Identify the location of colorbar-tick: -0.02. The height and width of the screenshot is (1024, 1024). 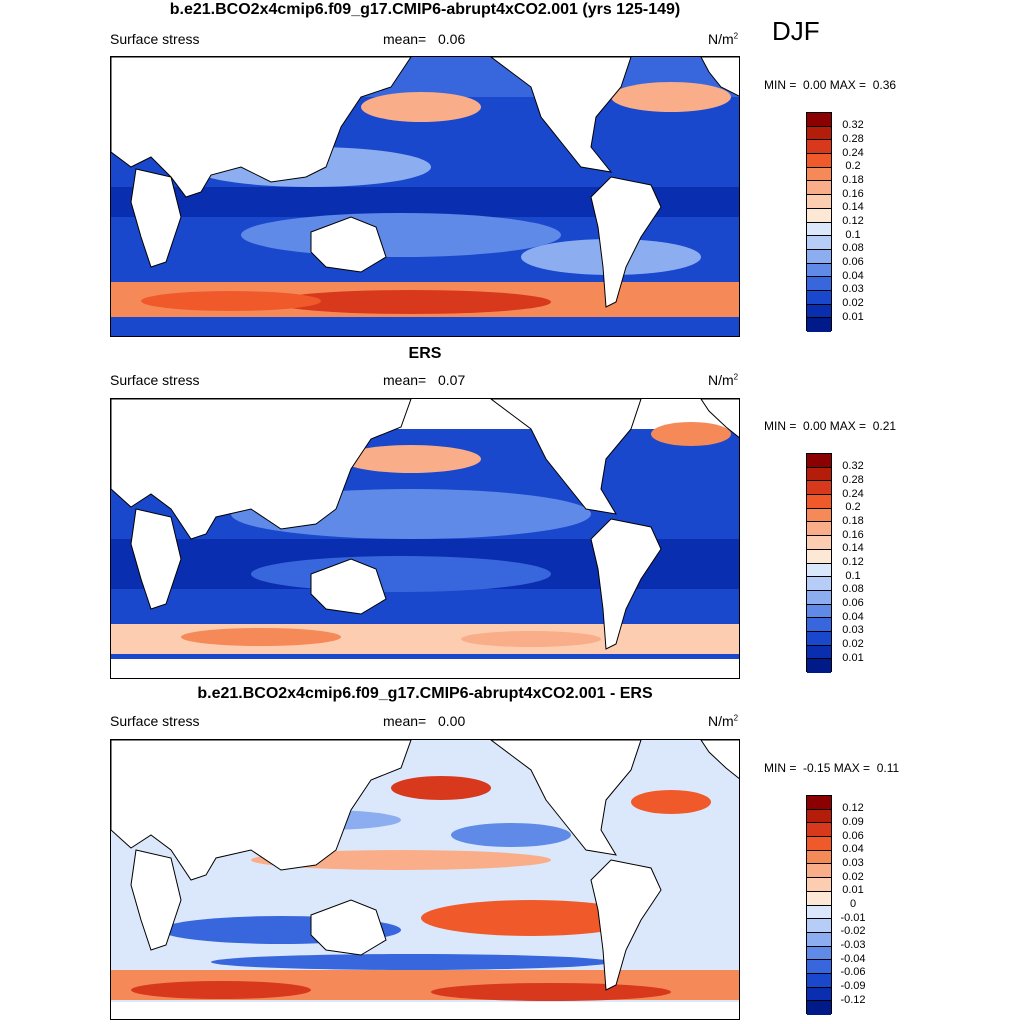
(853, 931).